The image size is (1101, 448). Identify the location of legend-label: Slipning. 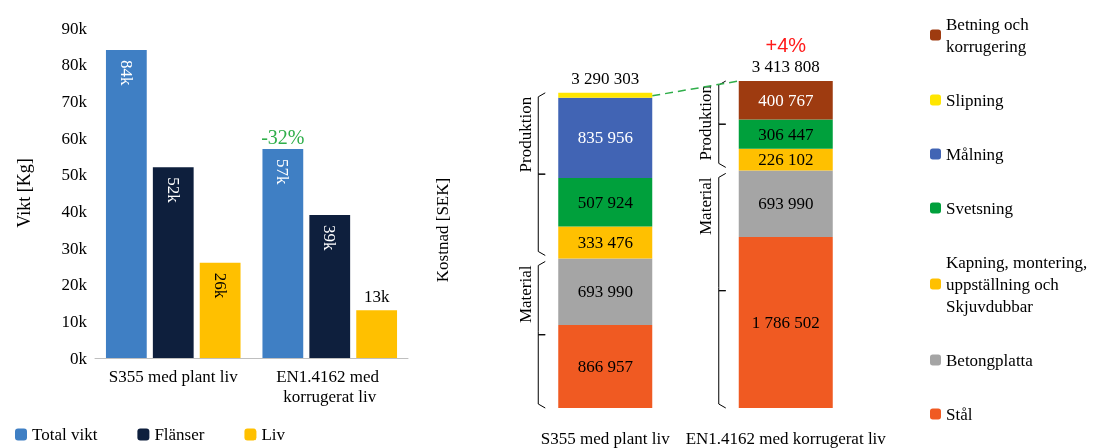
(975, 100).